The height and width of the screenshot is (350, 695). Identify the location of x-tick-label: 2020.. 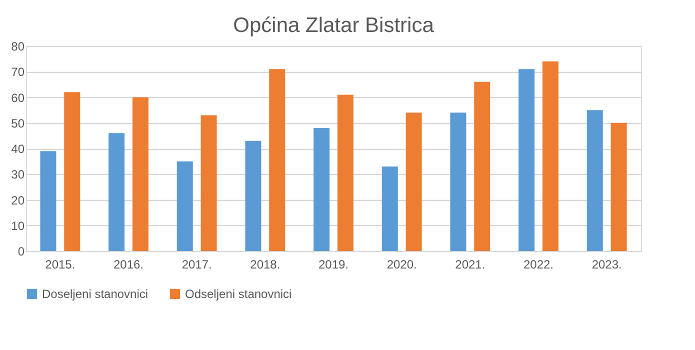
(401, 265).